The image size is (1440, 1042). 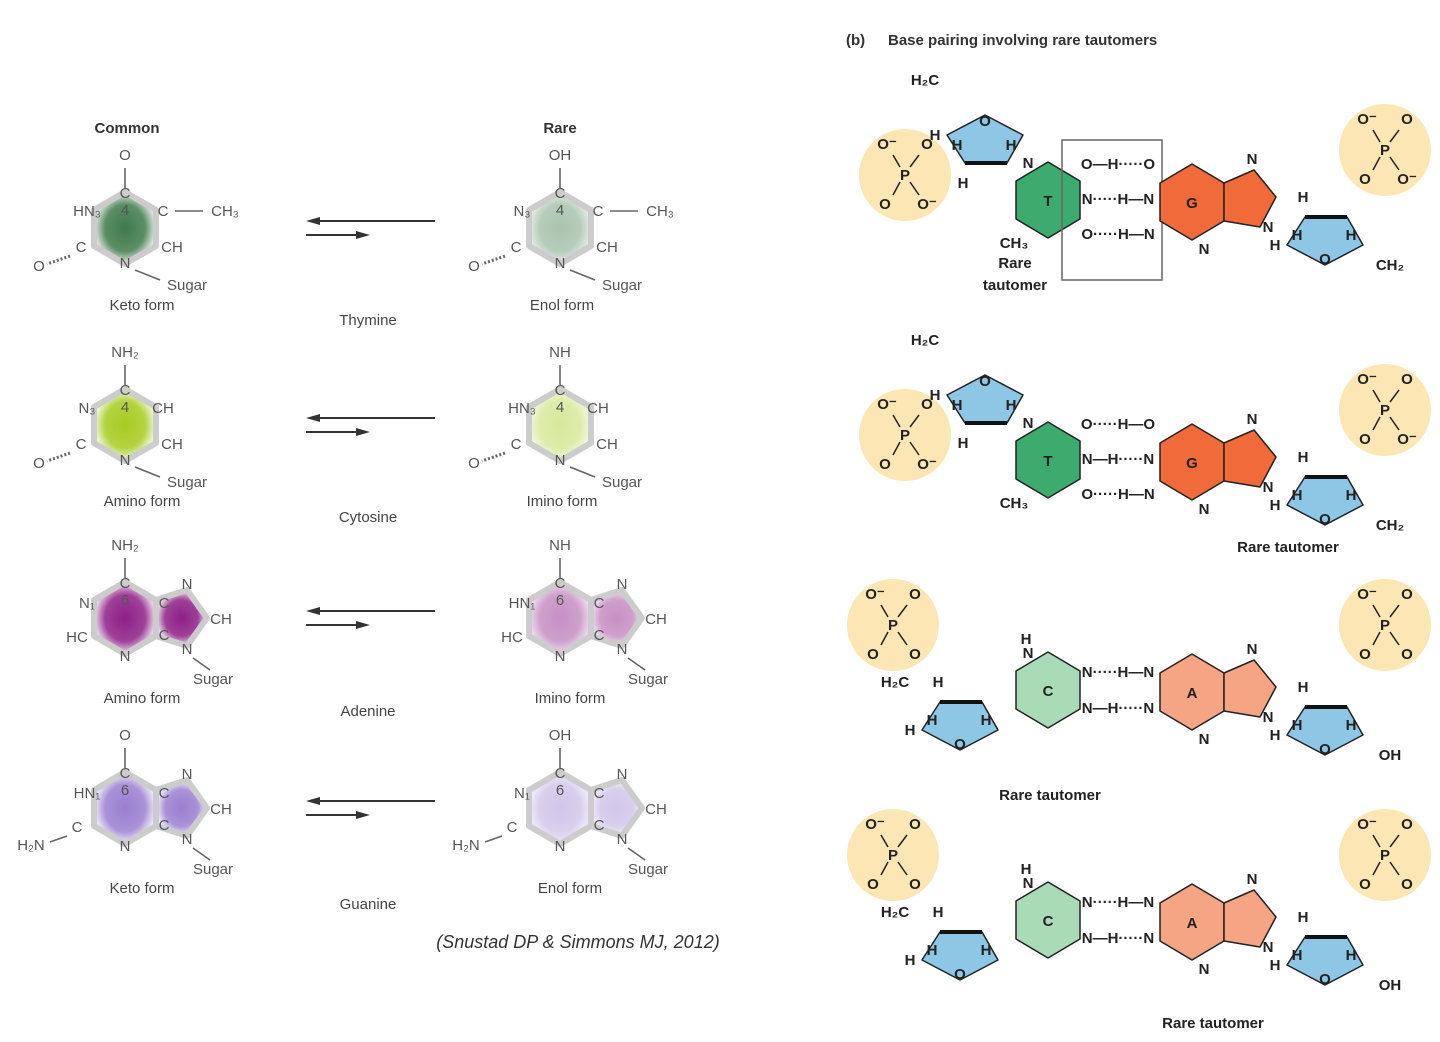 What do you see at coordinates (560, 263) in the screenshot?
I see `atom-n1: N` at bounding box center [560, 263].